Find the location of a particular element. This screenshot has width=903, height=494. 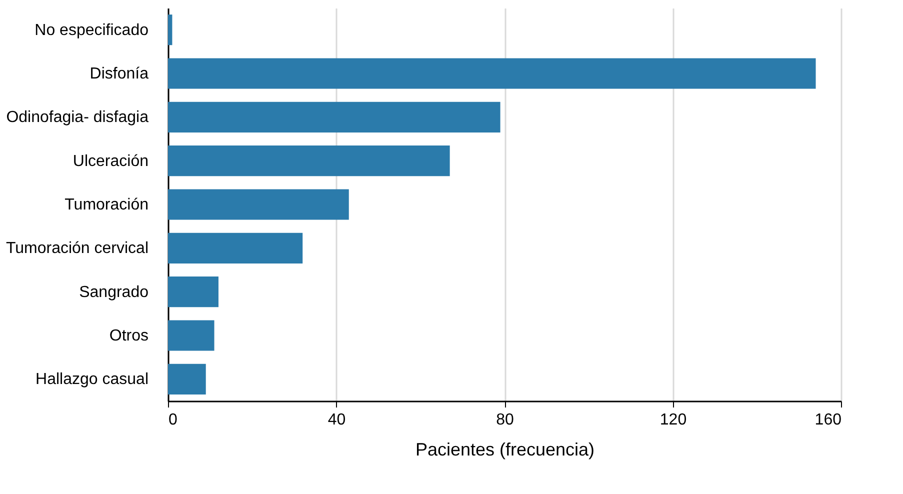

y-tick-label: Ulceración is located at coordinates (110, 161).